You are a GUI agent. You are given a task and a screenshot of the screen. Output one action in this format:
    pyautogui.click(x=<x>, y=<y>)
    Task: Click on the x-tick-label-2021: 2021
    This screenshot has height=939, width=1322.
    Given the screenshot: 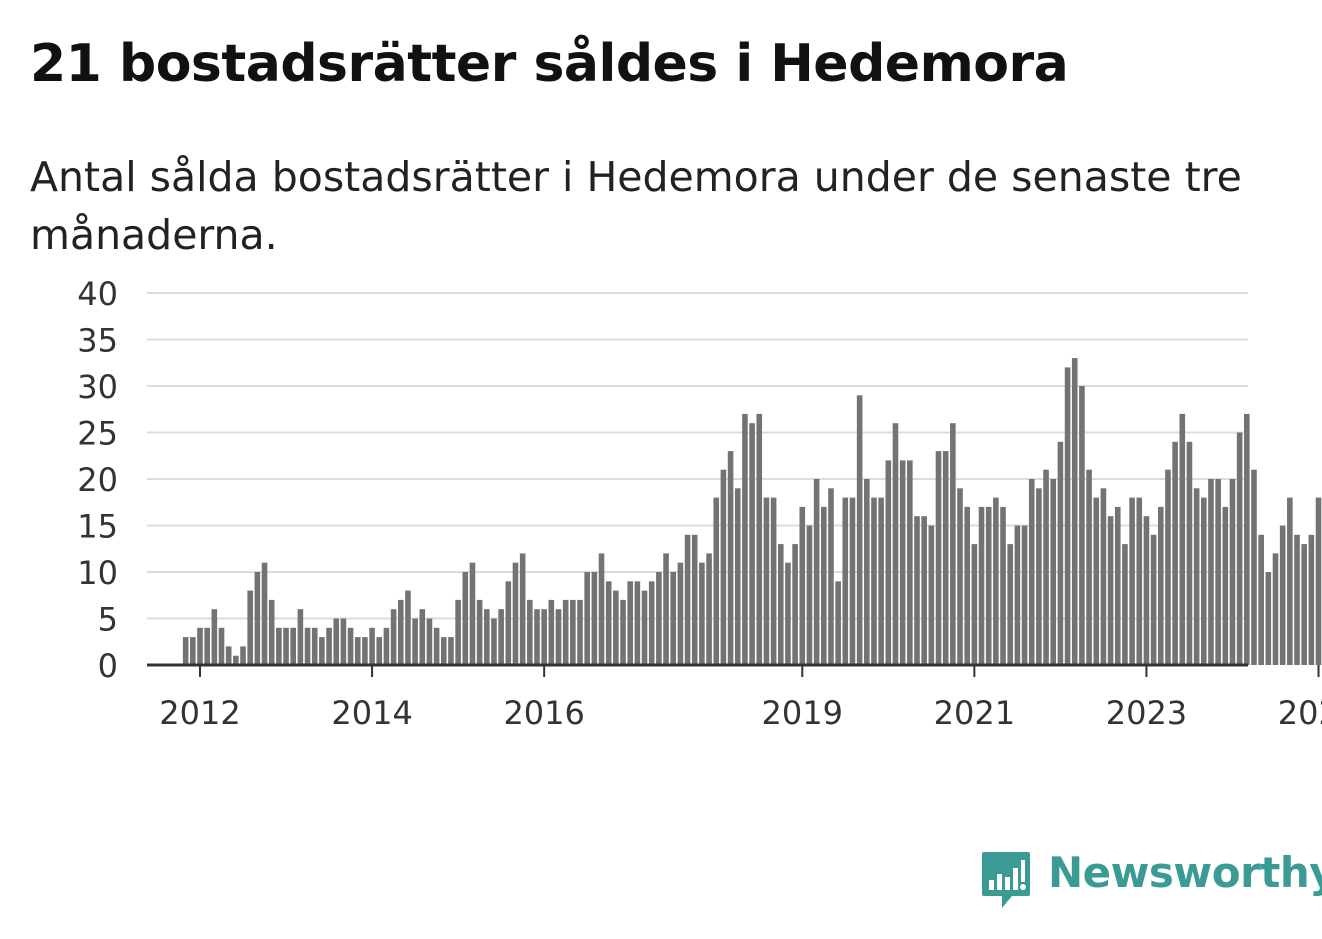 What is the action you would take?
    pyautogui.click(x=974, y=713)
    